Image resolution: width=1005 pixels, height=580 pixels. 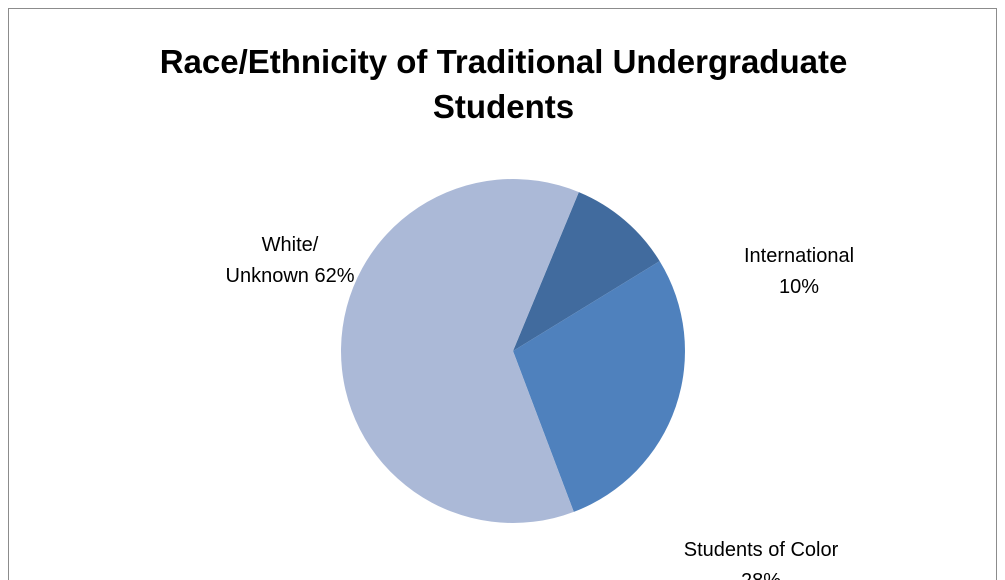 What do you see at coordinates (799, 287) in the screenshot?
I see `label-international-line-2: 10%` at bounding box center [799, 287].